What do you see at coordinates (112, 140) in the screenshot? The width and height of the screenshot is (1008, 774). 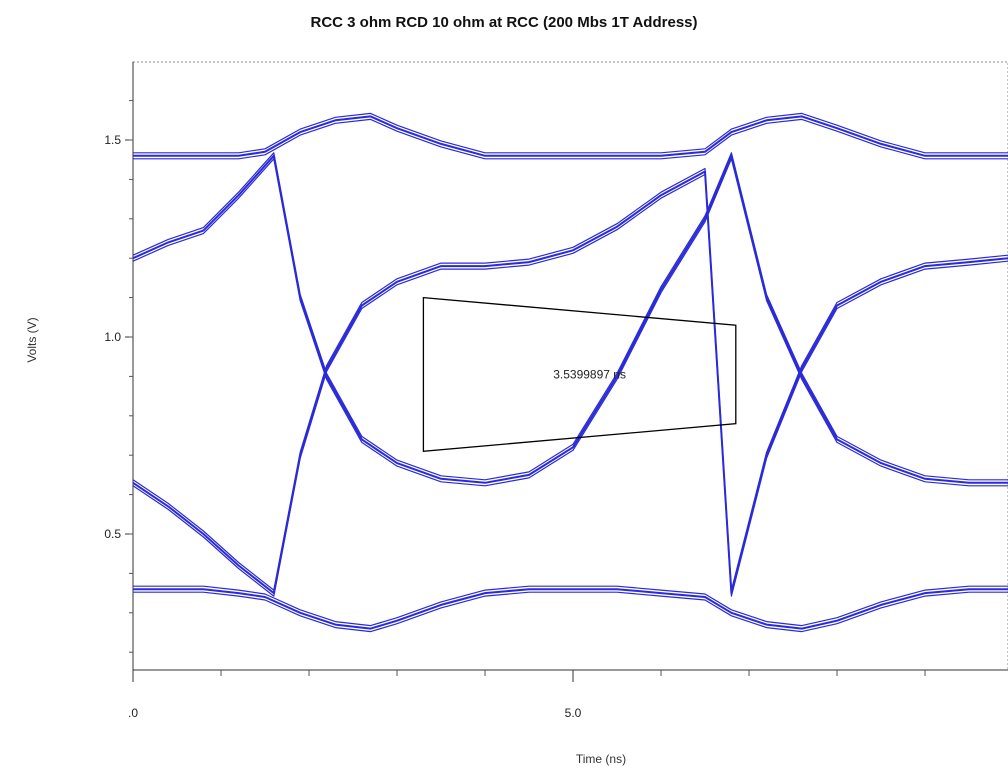 I see `y-tick-label-2: 1.5` at bounding box center [112, 140].